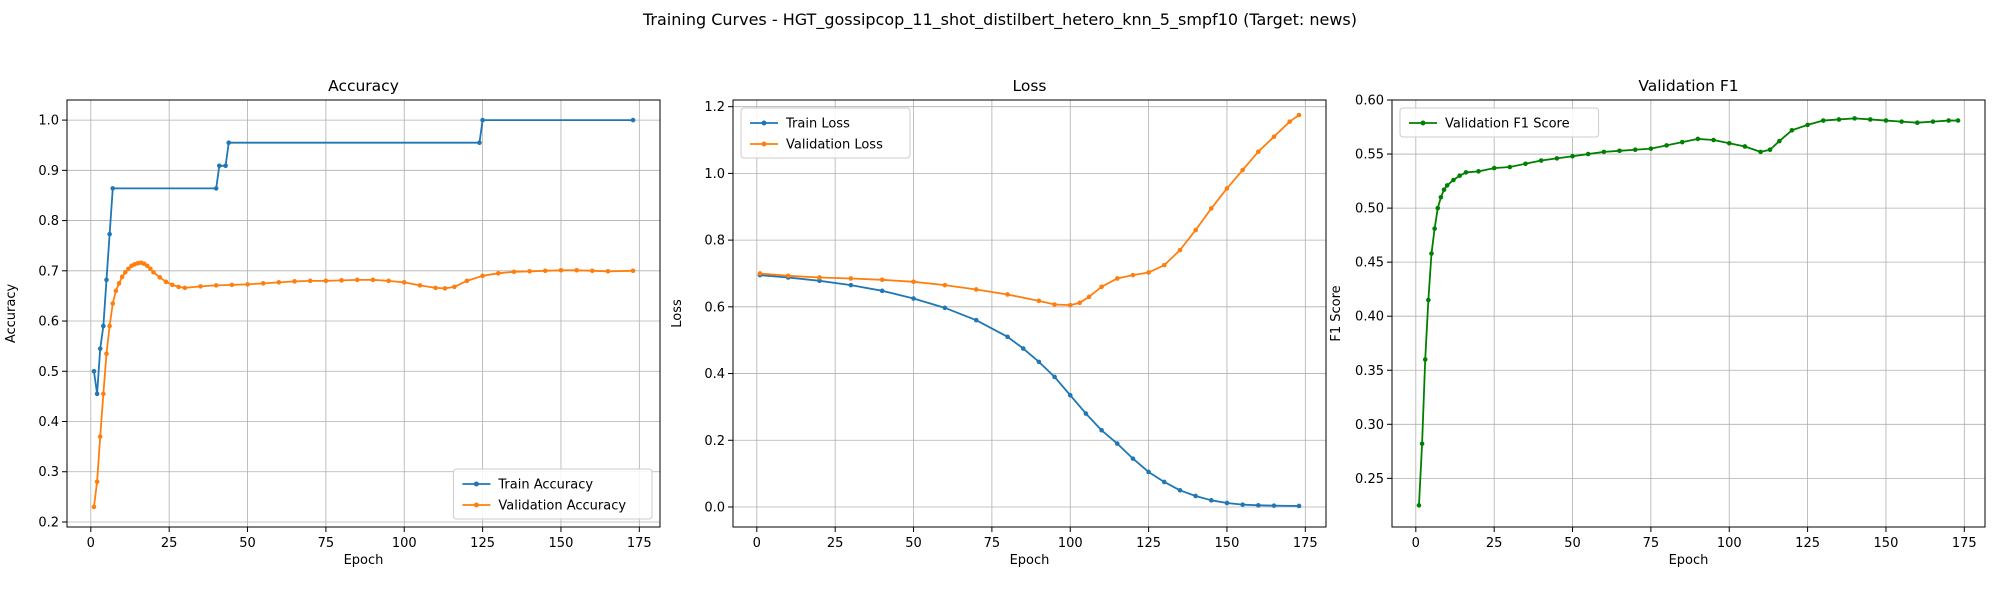 This screenshot has width=2000, height=600. What do you see at coordinates (1369, 209) in the screenshot?
I see `y-tick-label: 0.50` at bounding box center [1369, 209].